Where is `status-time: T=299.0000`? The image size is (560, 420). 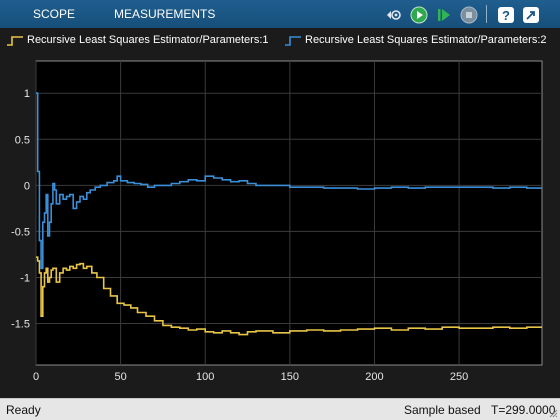 status-time: T=299.0000 is located at coordinates (523, 410).